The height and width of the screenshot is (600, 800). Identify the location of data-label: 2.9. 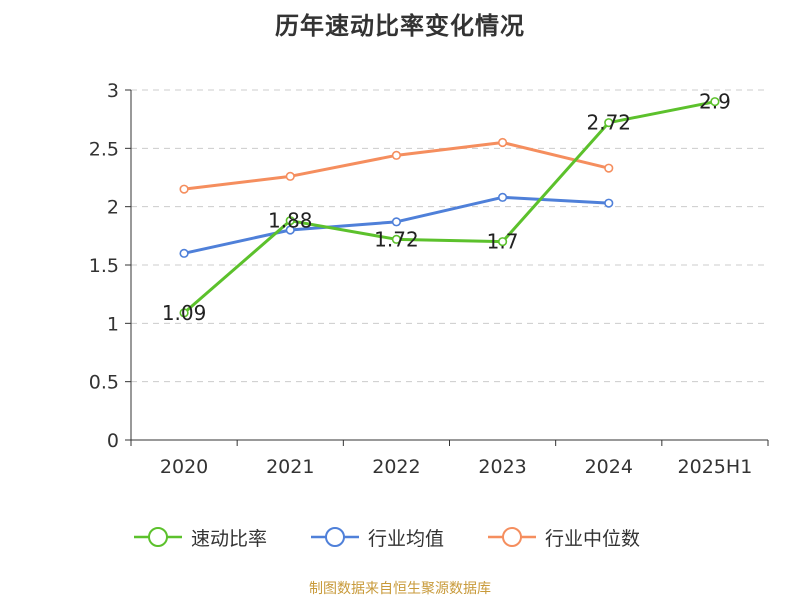
(715, 102).